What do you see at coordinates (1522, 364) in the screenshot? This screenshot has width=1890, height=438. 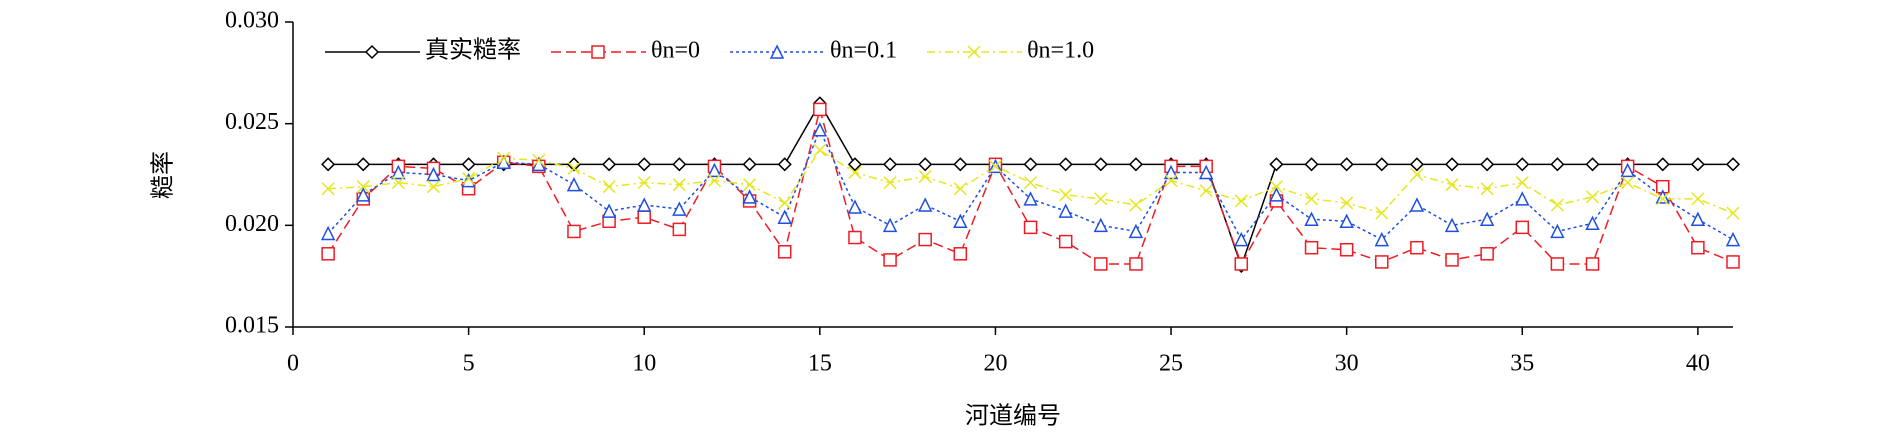 I see `x-tick-label: 35` at bounding box center [1522, 364].